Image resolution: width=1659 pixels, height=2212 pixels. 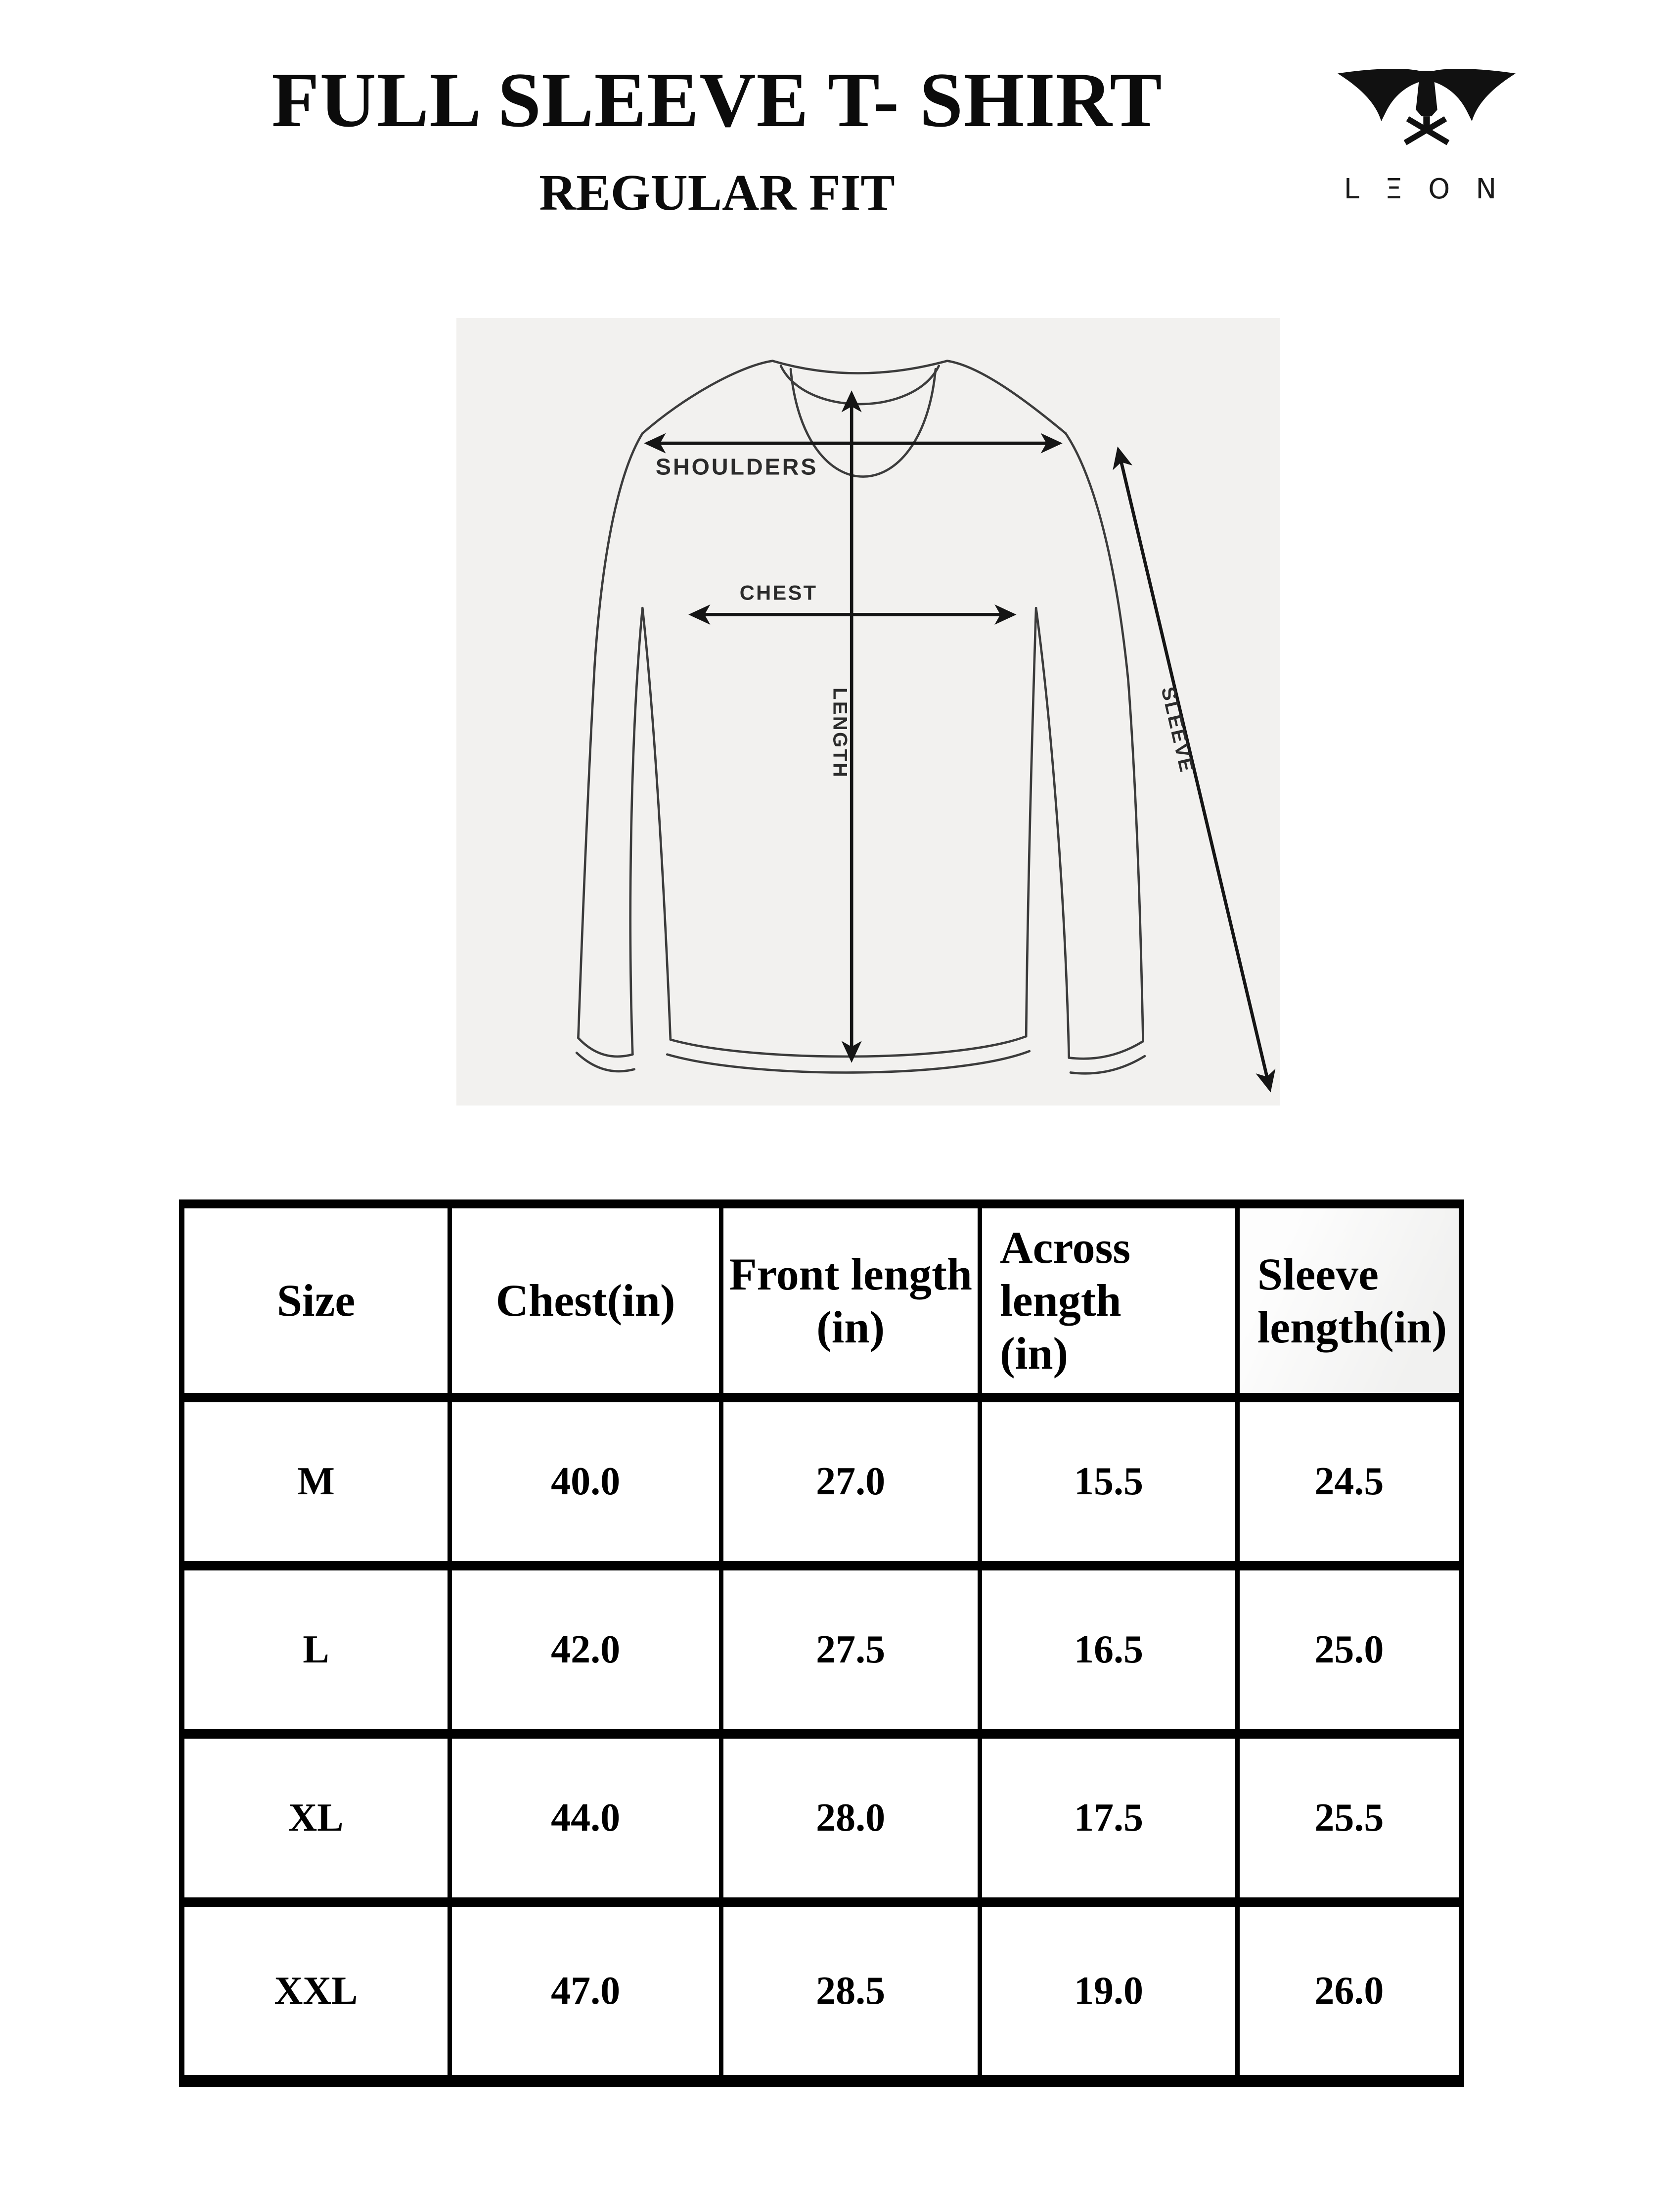 What do you see at coordinates (1427, 106) in the screenshot?
I see `lion-logo-icon` at bounding box center [1427, 106].